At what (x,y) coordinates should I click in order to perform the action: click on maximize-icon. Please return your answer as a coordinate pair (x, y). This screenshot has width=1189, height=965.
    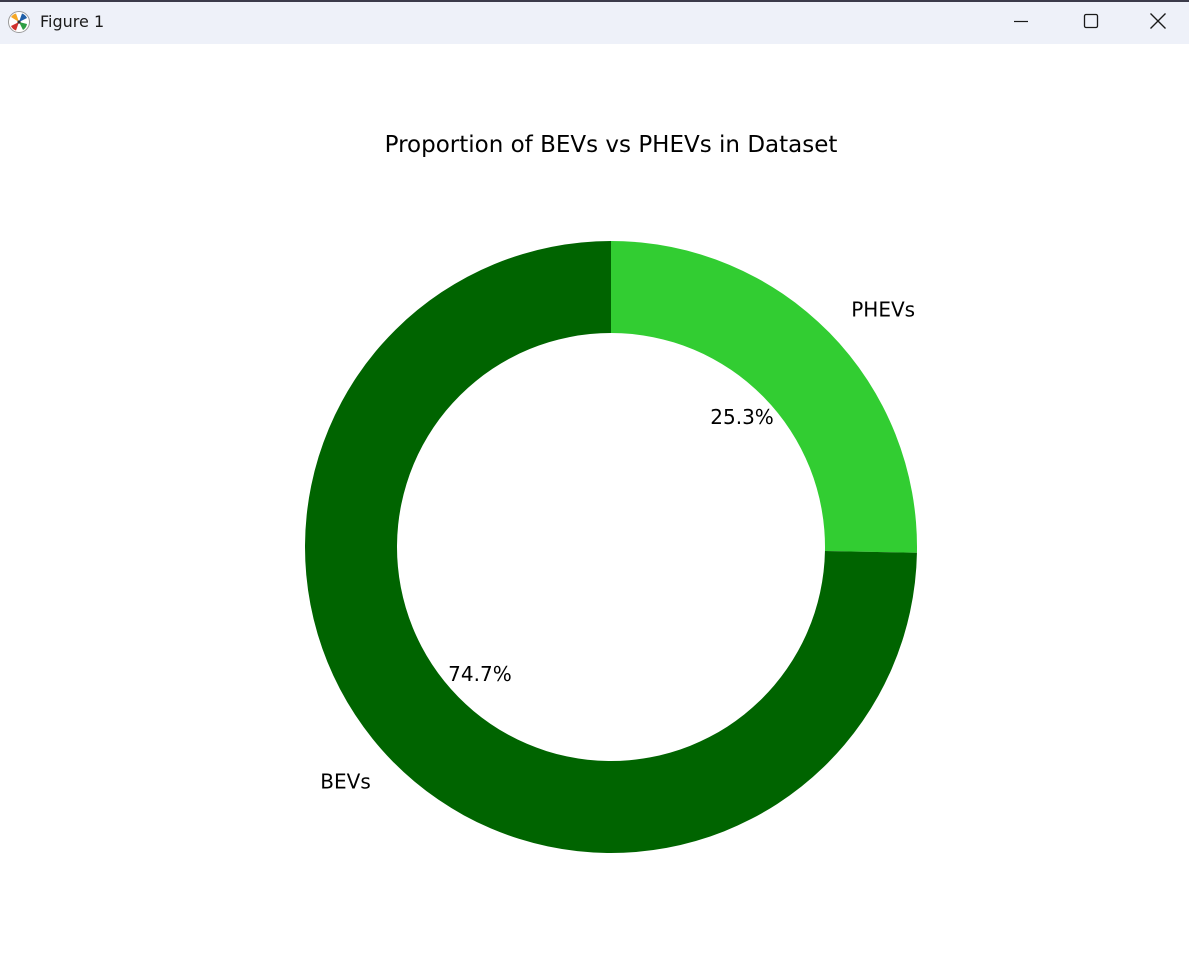
    Looking at the image, I should click on (1091, 23).